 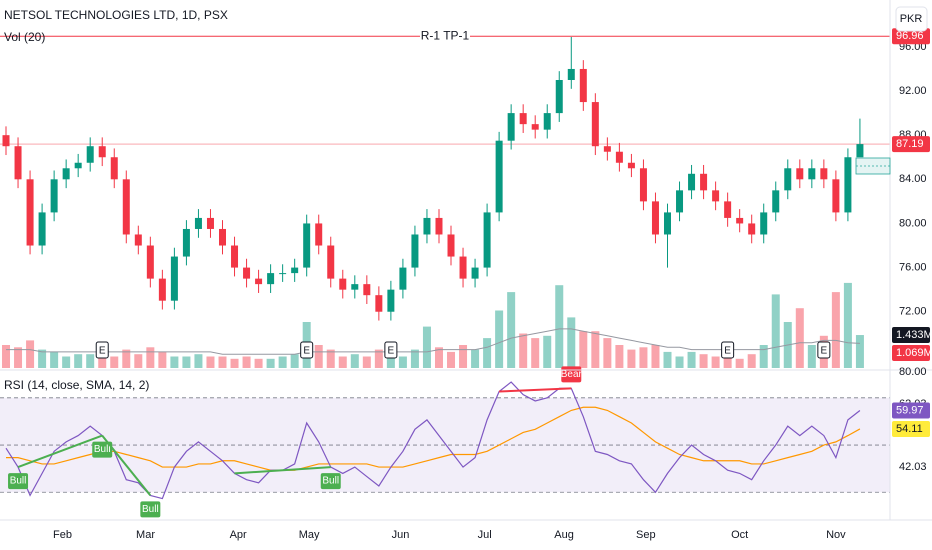 What do you see at coordinates (126, 465) in the screenshot?
I see `divergence-line` at bounding box center [126, 465].